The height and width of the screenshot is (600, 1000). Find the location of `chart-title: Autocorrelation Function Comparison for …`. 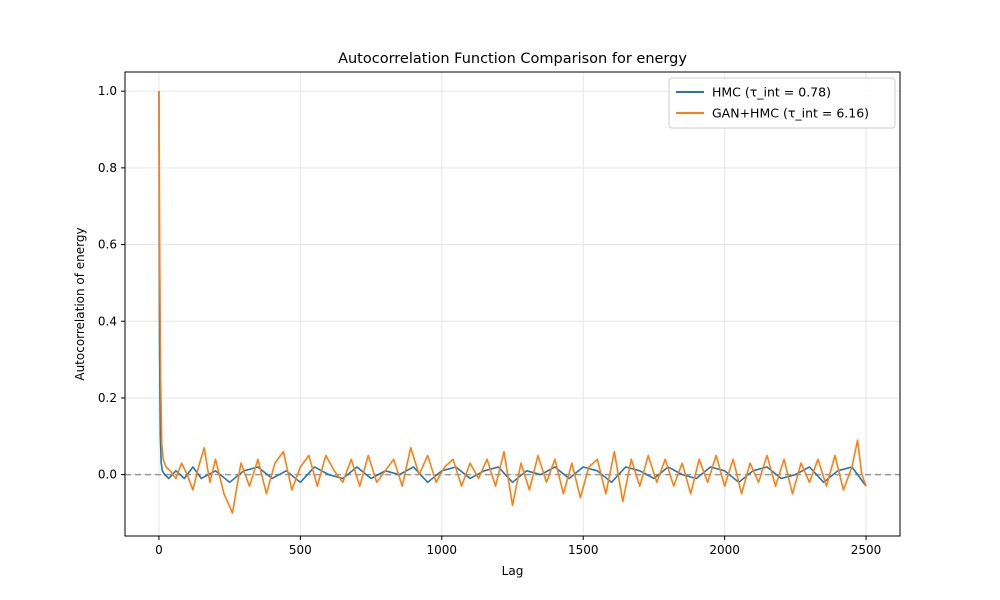

chart-title: Autocorrelation Function Comparison for … is located at coordinates (512, 59).